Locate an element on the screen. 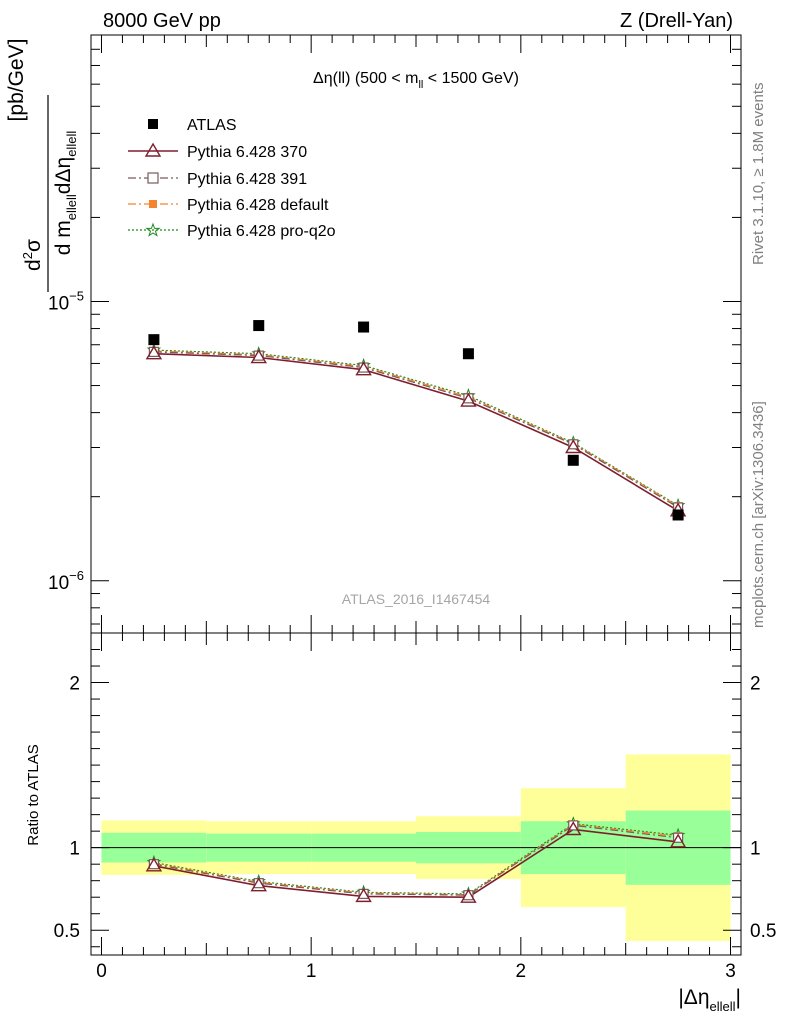  main-title-subscript: ll is located at coordinates (420, 85).